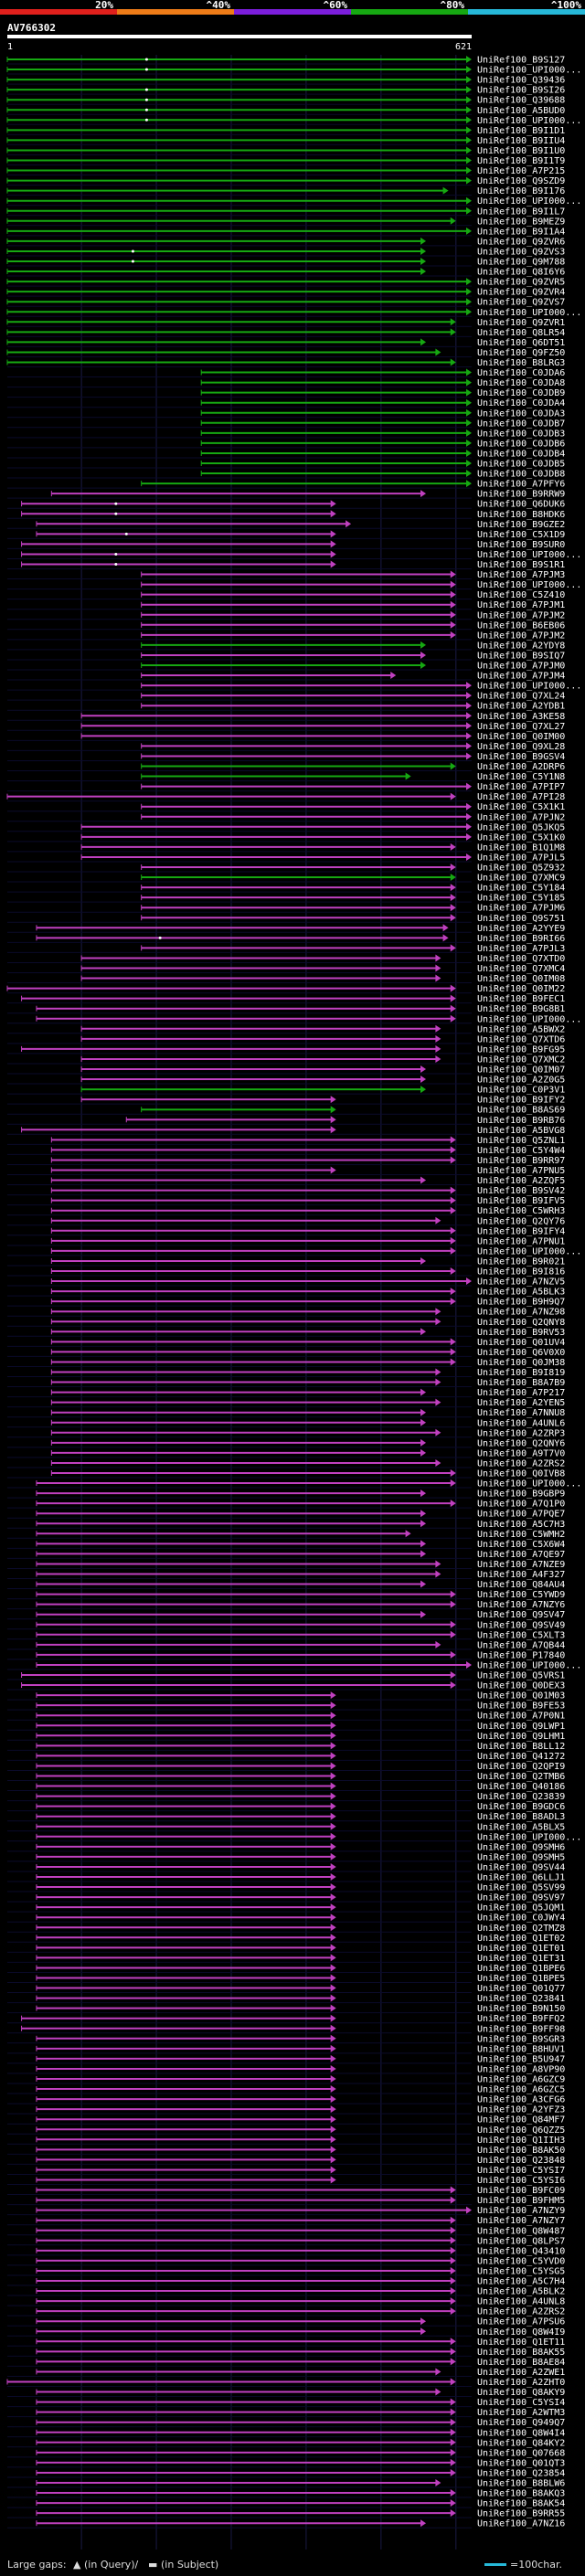 The width and height of the screenshot is (585, 2576). Describe the element at coordinates (521, 757) in the screenshot. I see `hit-label: UniRef100_B9GSV4` at that location.